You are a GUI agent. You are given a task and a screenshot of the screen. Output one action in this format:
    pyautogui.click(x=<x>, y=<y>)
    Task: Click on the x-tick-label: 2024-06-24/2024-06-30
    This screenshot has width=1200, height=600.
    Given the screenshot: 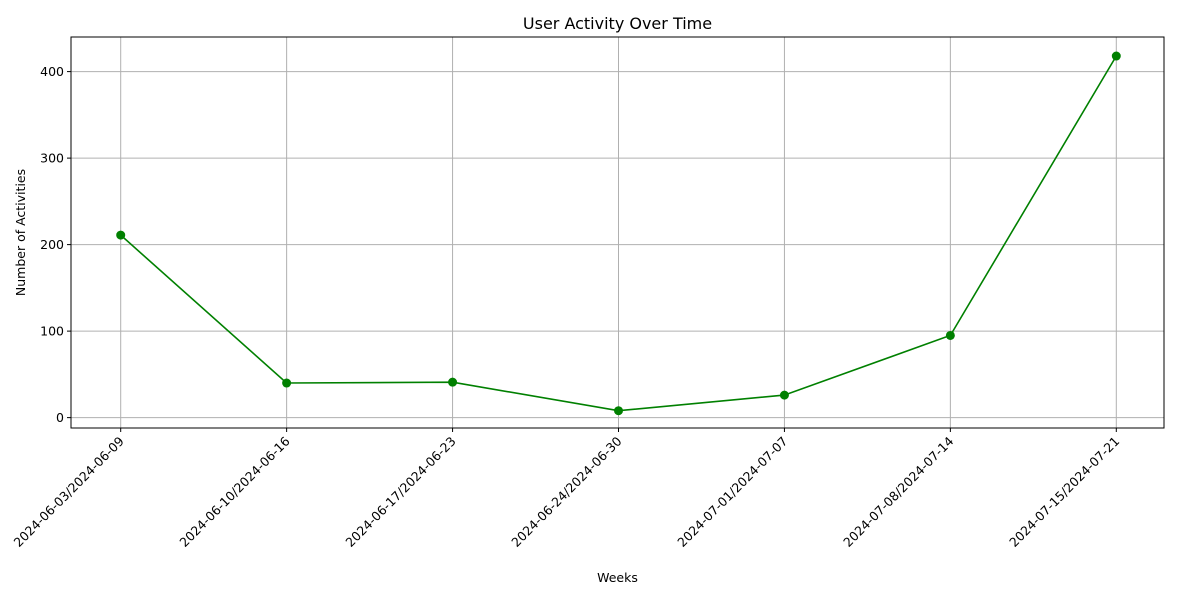 What is the action you would take?
    pyautogui.click(x=566, y=491)
    